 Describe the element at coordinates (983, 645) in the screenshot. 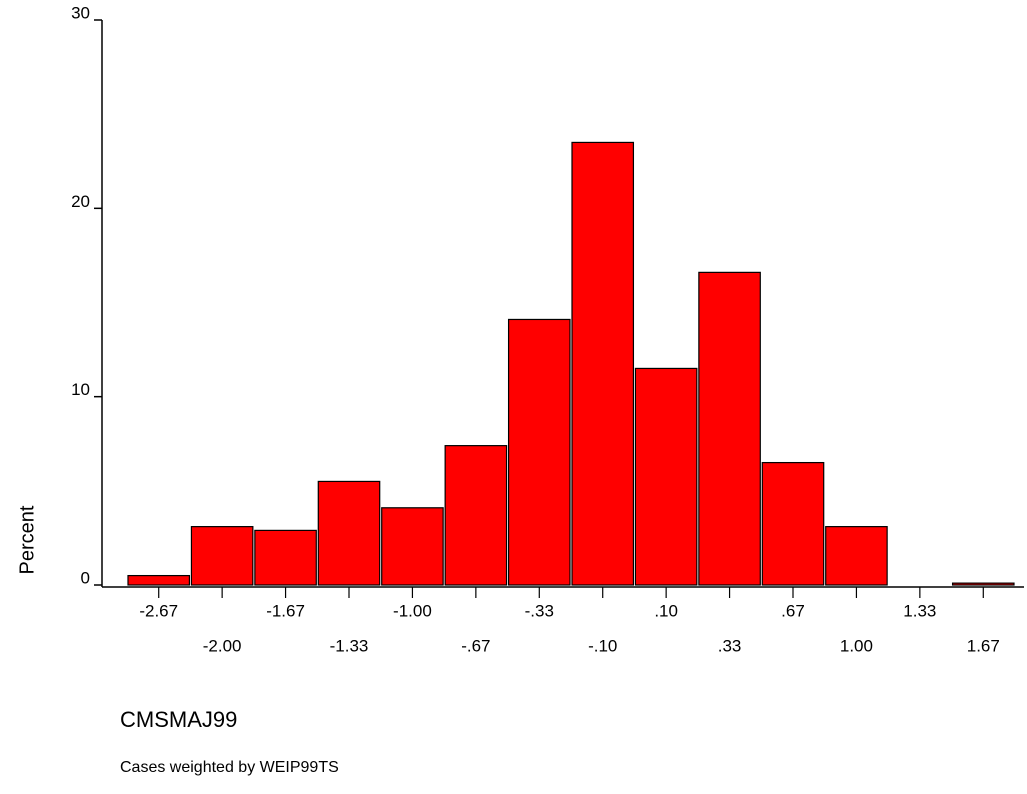

I see `x-tick-label: 1.67` at that location.